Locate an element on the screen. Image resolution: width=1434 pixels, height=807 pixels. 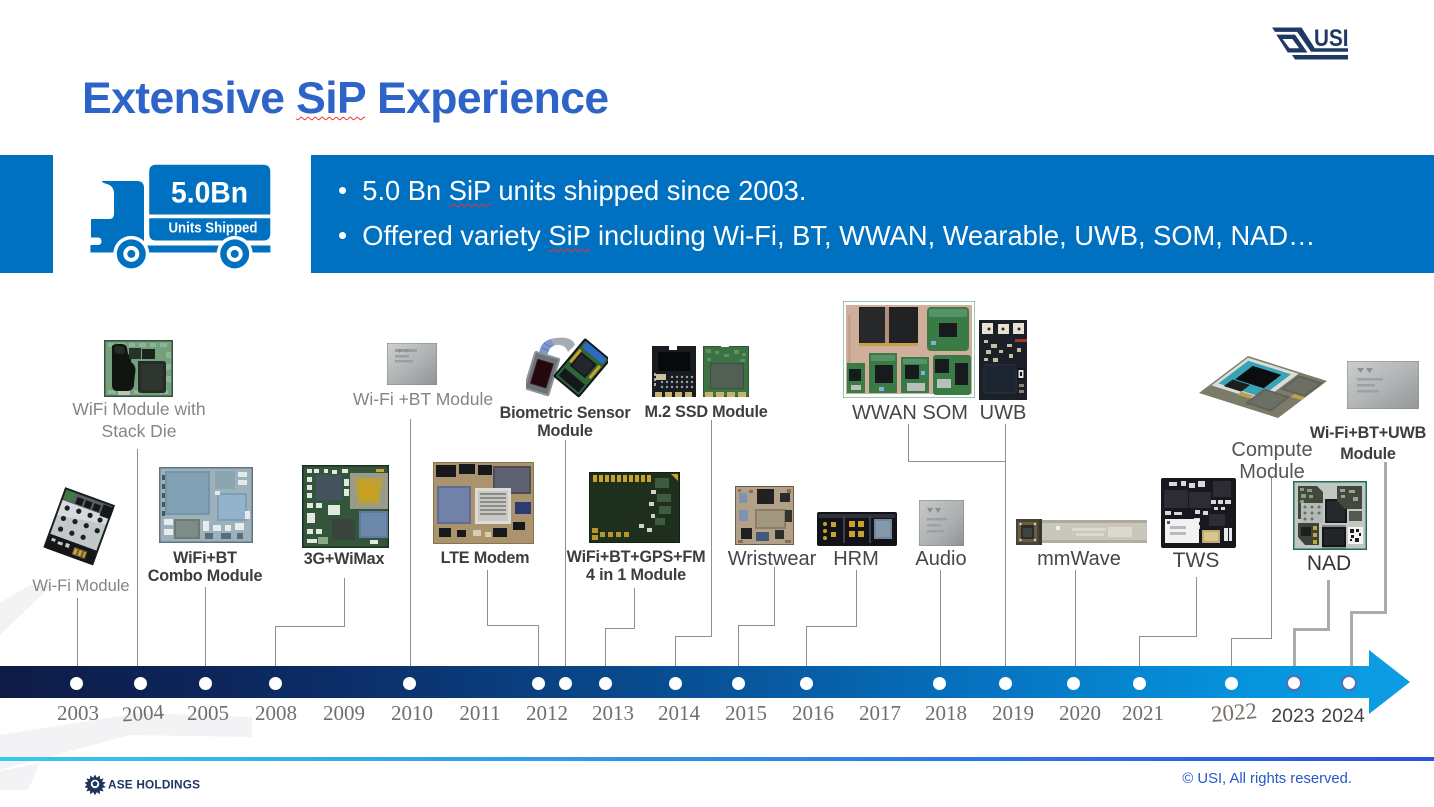
svg-text: Units Shipped is located at coordinates (213, 227).